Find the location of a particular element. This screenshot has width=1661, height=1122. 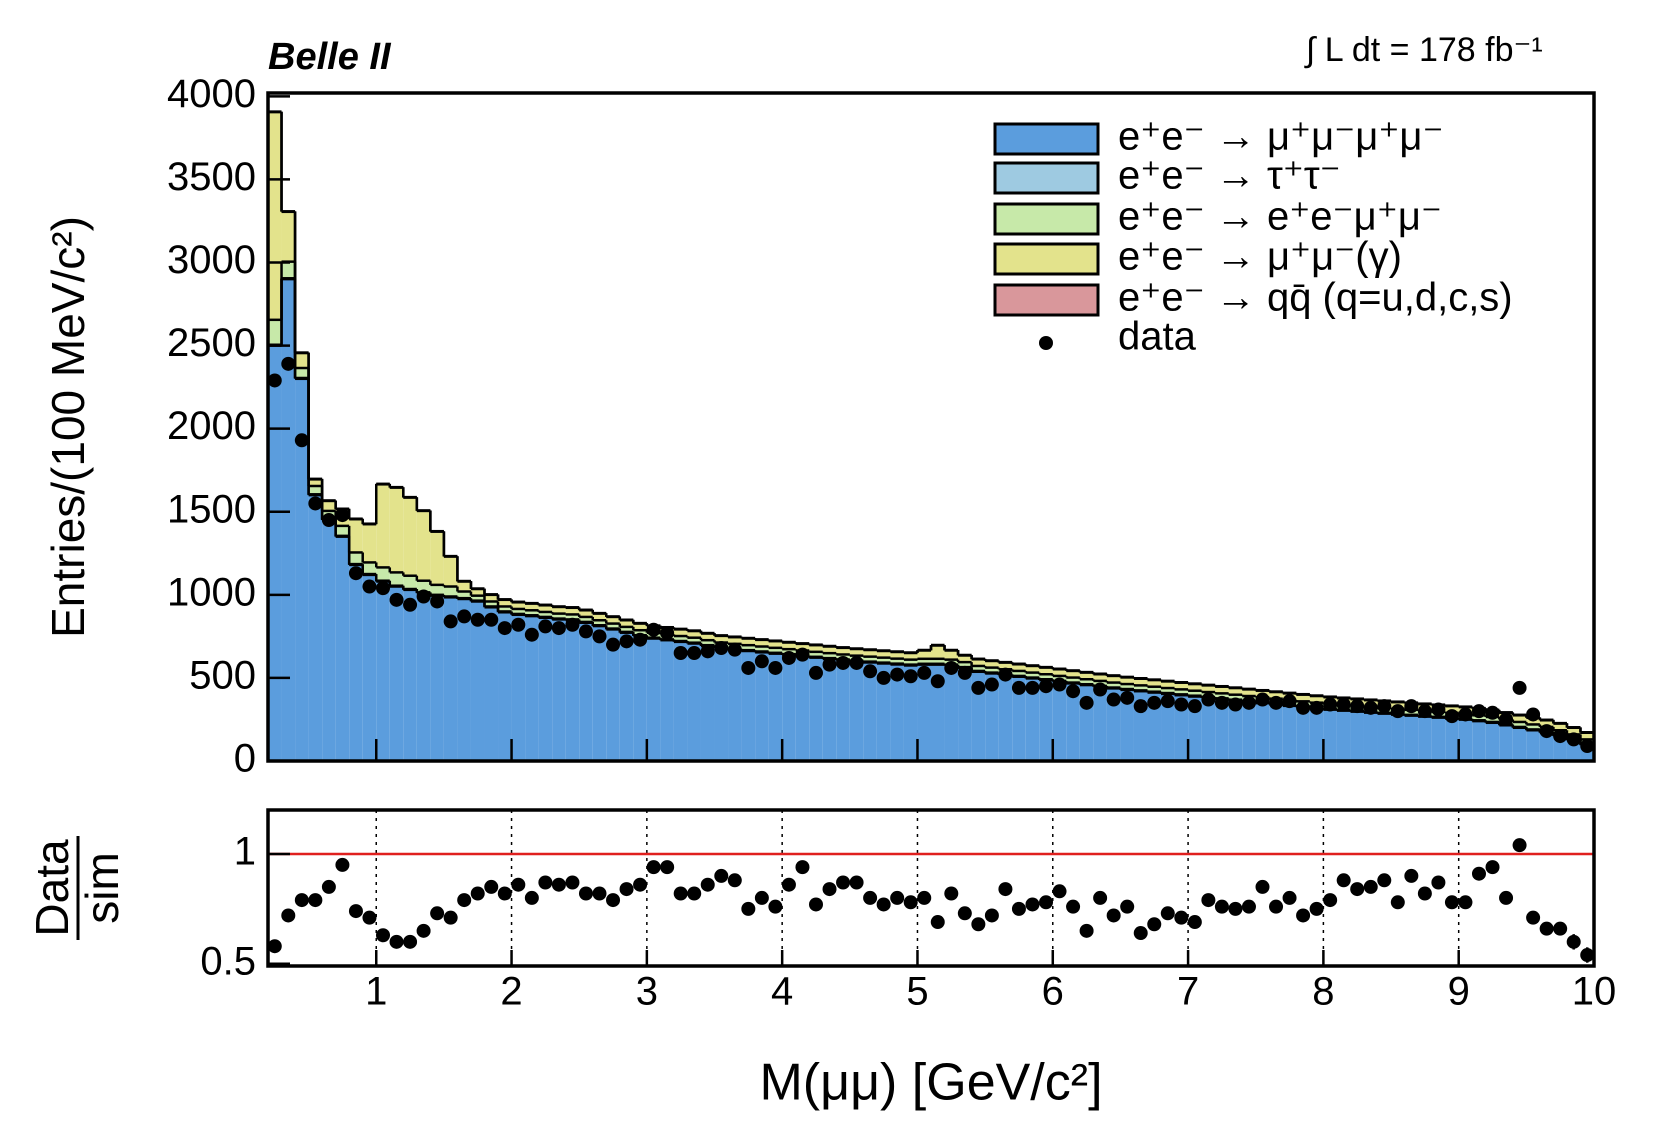

legend-label: e⁺e⁻ → qq̄ (q=u,d,c,s) is located at coordinates (1315, 298).